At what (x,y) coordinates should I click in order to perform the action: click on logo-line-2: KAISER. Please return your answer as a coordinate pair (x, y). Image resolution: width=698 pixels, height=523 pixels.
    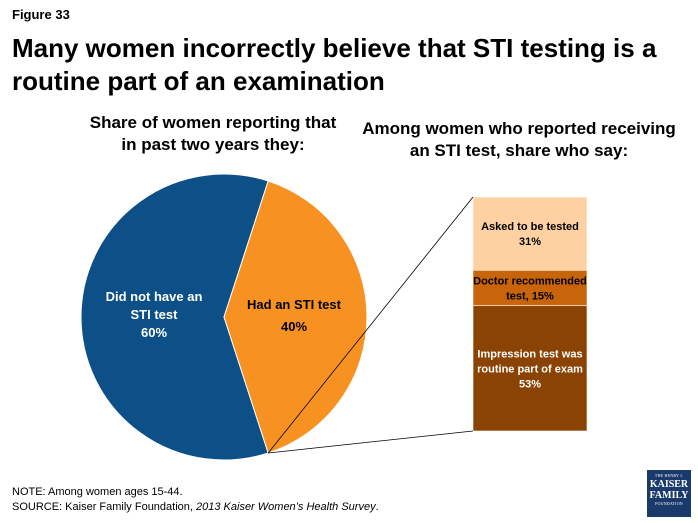
    Looking at the image, I should click on (669, 484).